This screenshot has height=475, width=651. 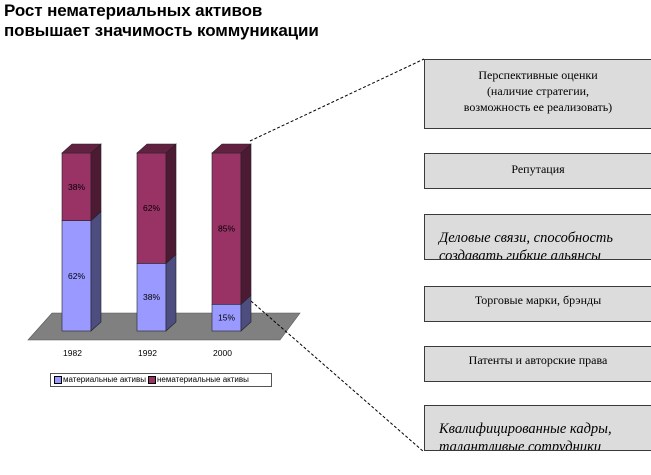 I want to click on box-patents-copyrights: Патенты и авторские права, so click(x=537, y=364).